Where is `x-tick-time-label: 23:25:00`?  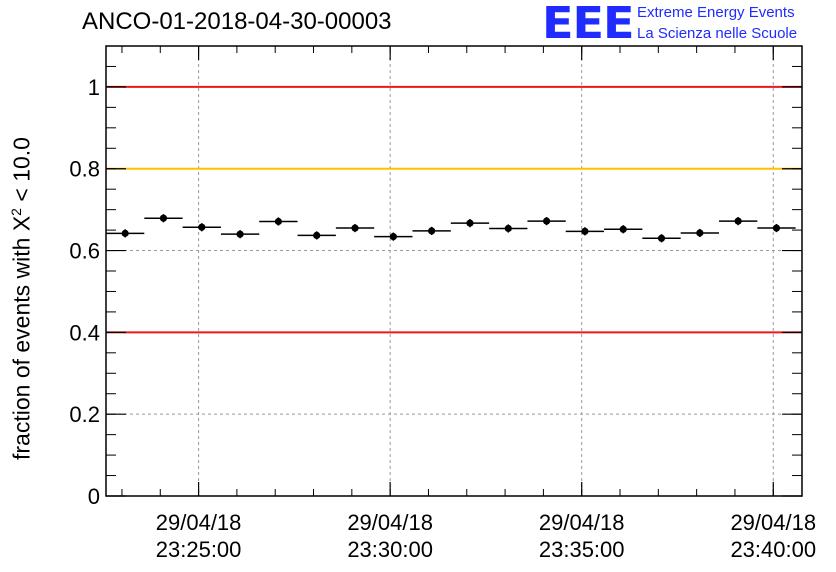
x-tick-time-label: 23:25:00 is located at coordinates (199, 549).